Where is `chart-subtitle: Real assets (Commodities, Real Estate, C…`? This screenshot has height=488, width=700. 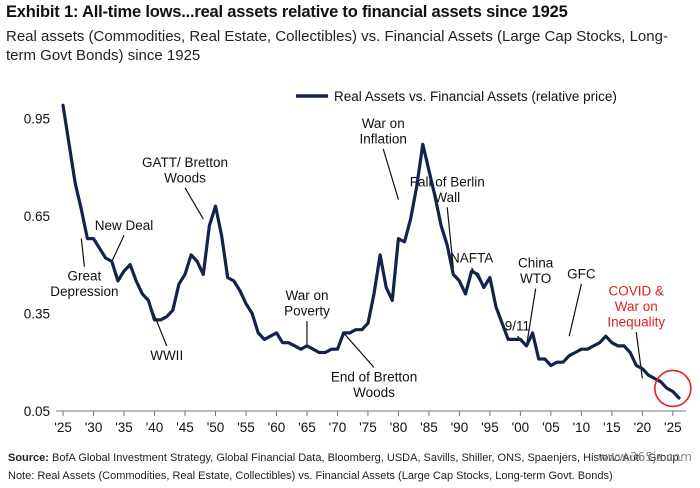 chart-subtitle: Real assets (Commodities, Real Estate, C… is located at coordinates (337, 46).